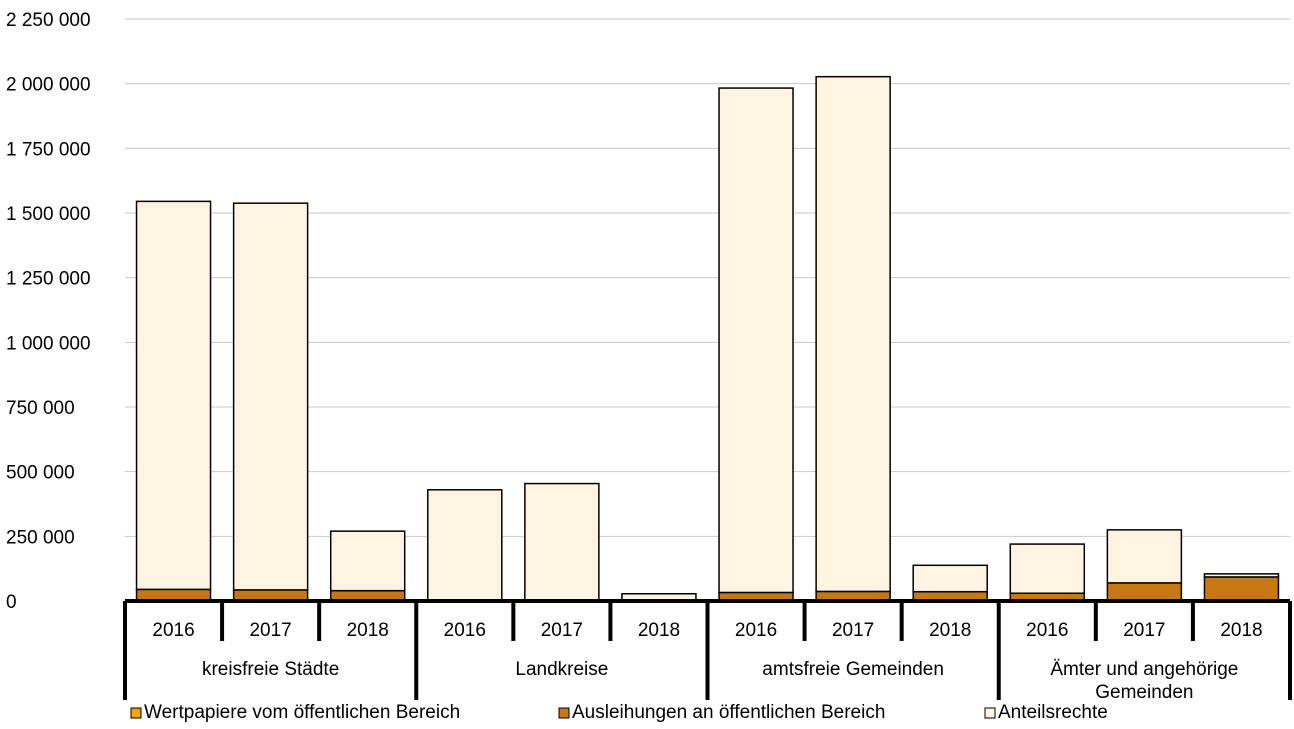 This screenshot has width=1294, height=729. I want to click on y-tick-label: 1 750 000, so click(48, 149).